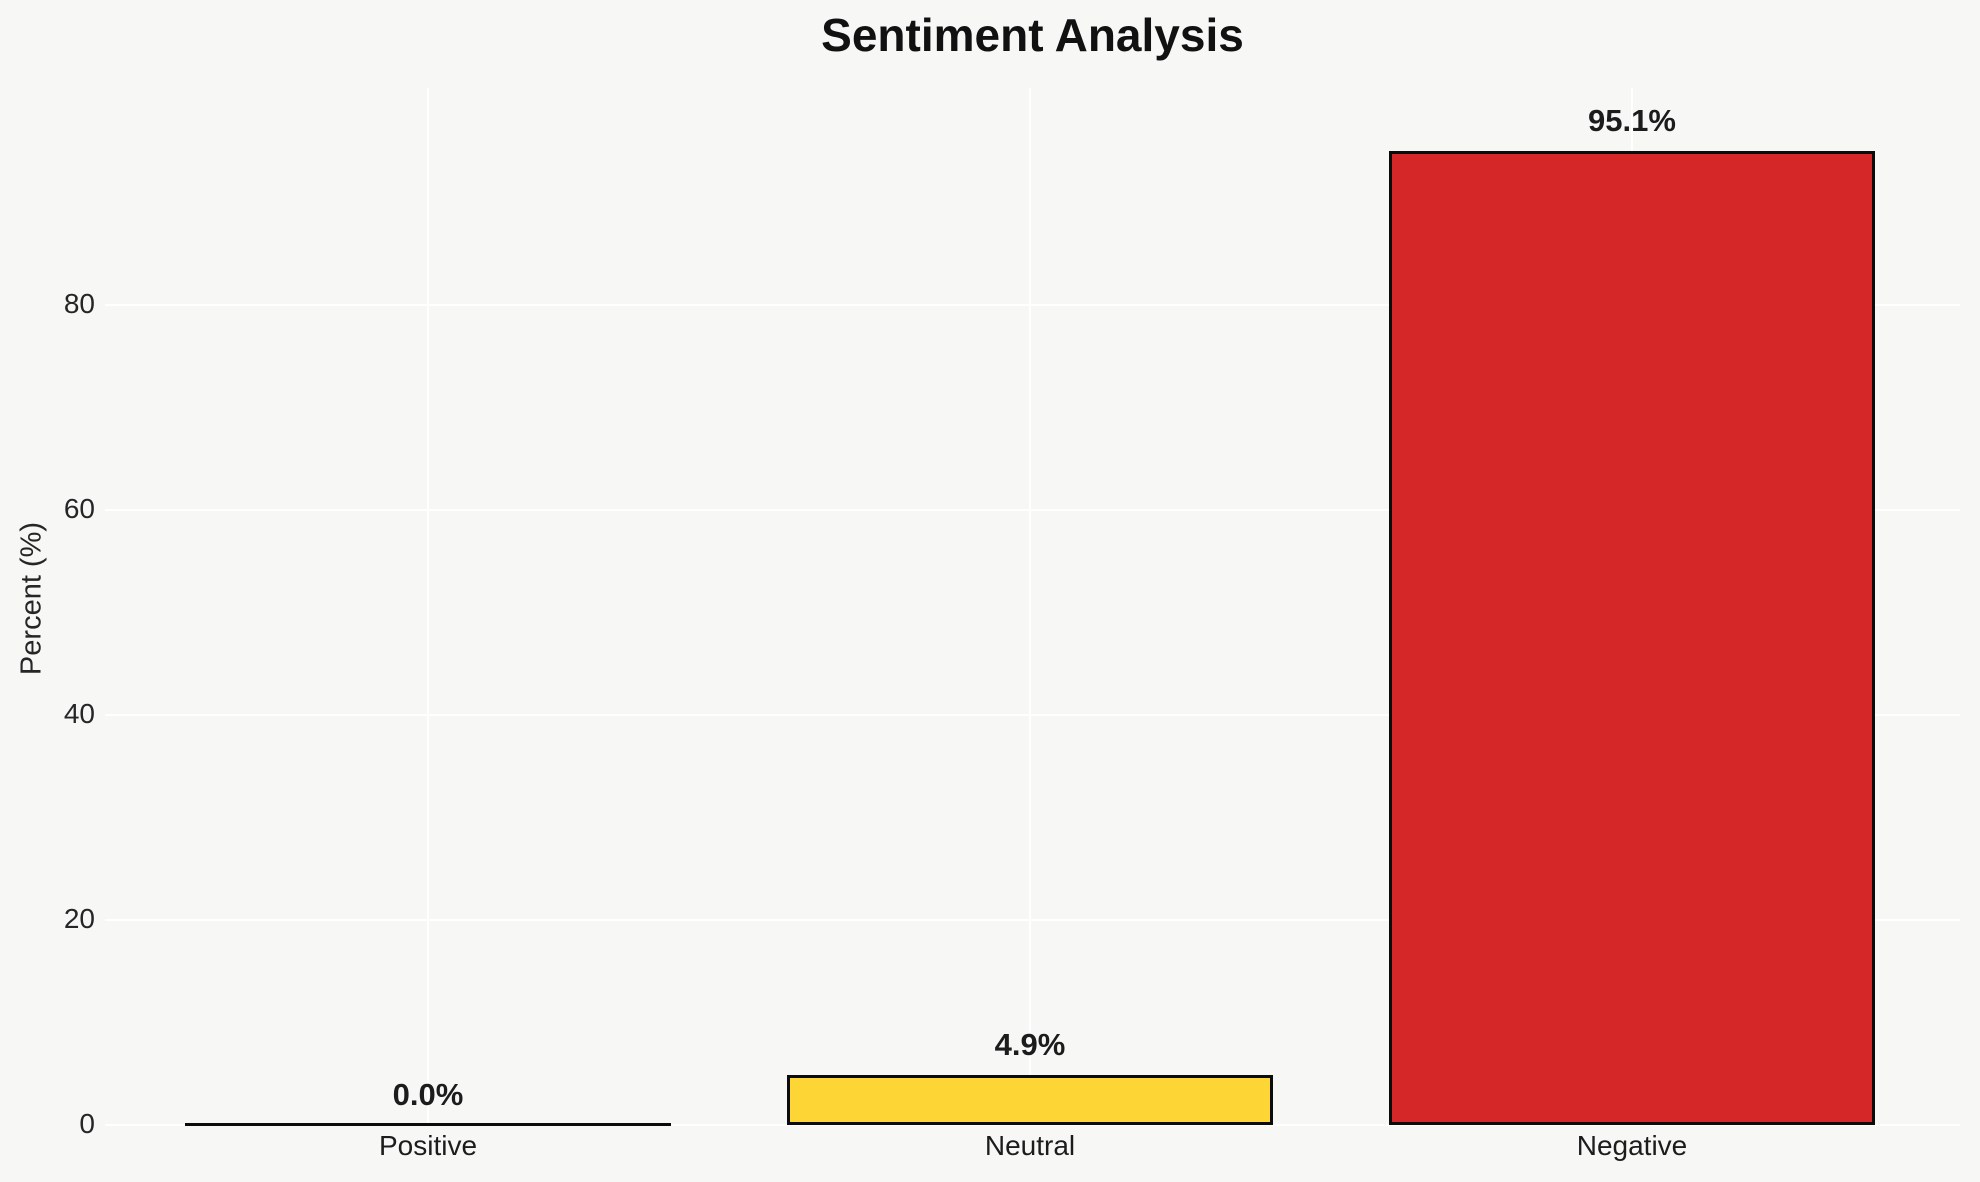 The image size is (1980, 1182). I want to click on y-tick-label: 20, so click(79, 919).